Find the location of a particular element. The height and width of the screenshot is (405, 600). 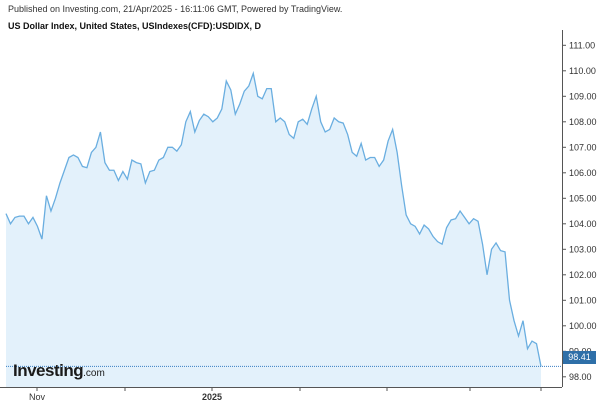

x-axis-ticks: Nov 2025 is located at coordinates (285, 394).